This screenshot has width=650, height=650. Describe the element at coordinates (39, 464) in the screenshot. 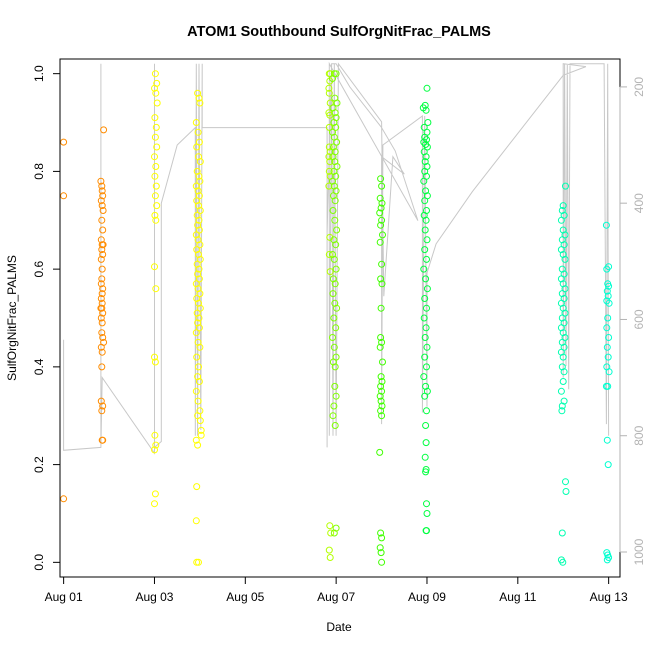

I see `y-tick-label: 0.2` at that location.